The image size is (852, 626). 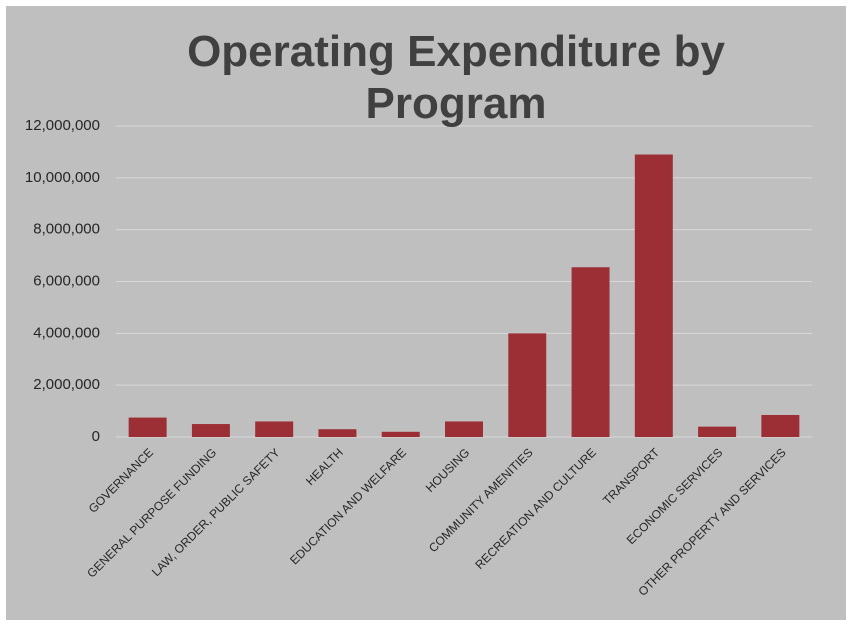 I want to click on y-tick-label: 0, so click(x=96, y=436).